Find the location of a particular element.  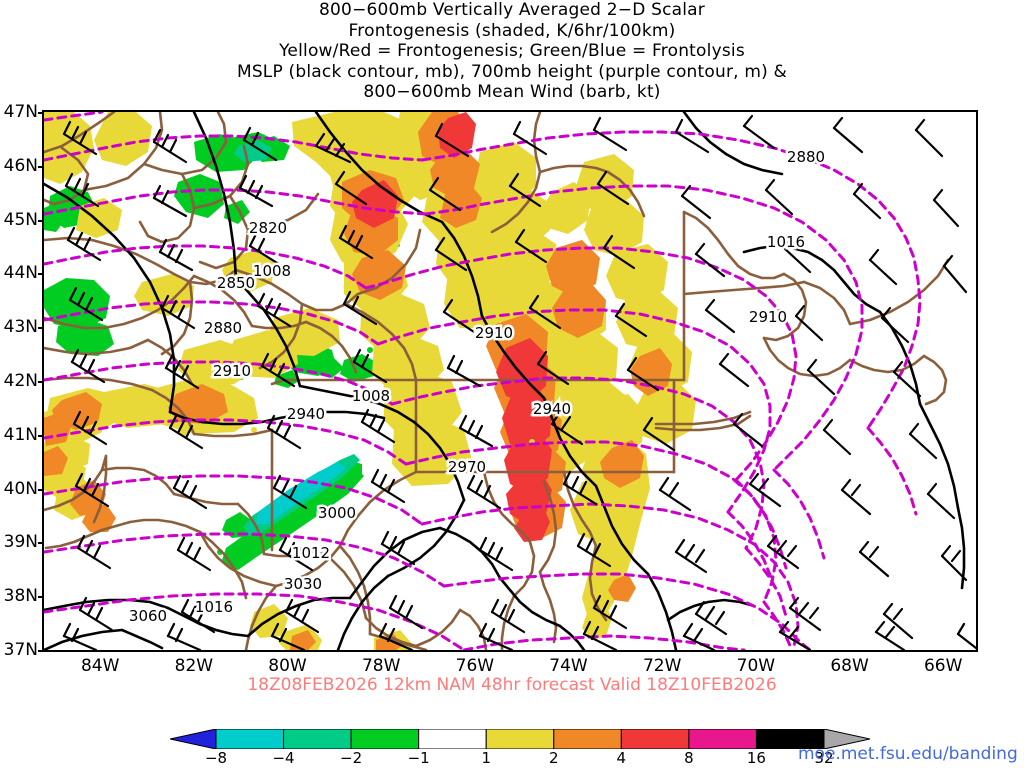

title-line-5: 800−600mb Mean Wind (barb, kt) is located at coordinates (512, 92).